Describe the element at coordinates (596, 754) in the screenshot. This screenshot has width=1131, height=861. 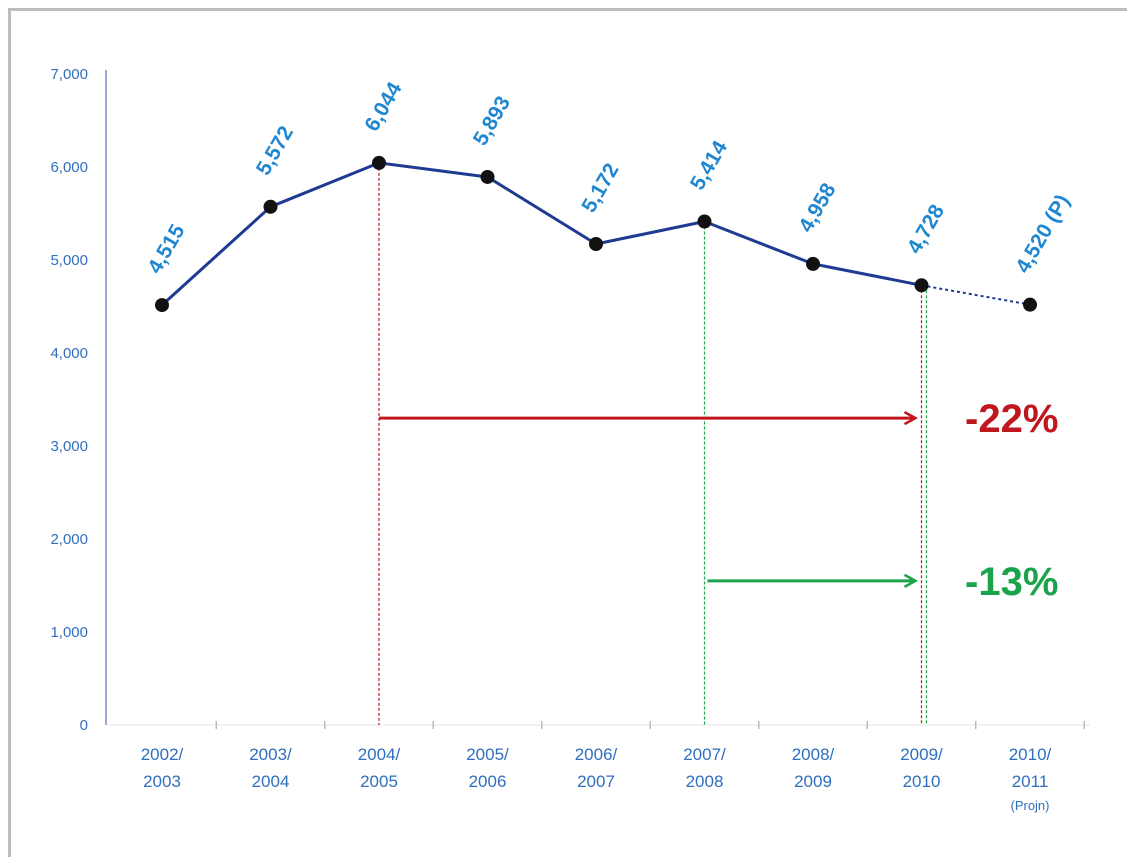
I see `x-tick-label: 2006/` at that location.